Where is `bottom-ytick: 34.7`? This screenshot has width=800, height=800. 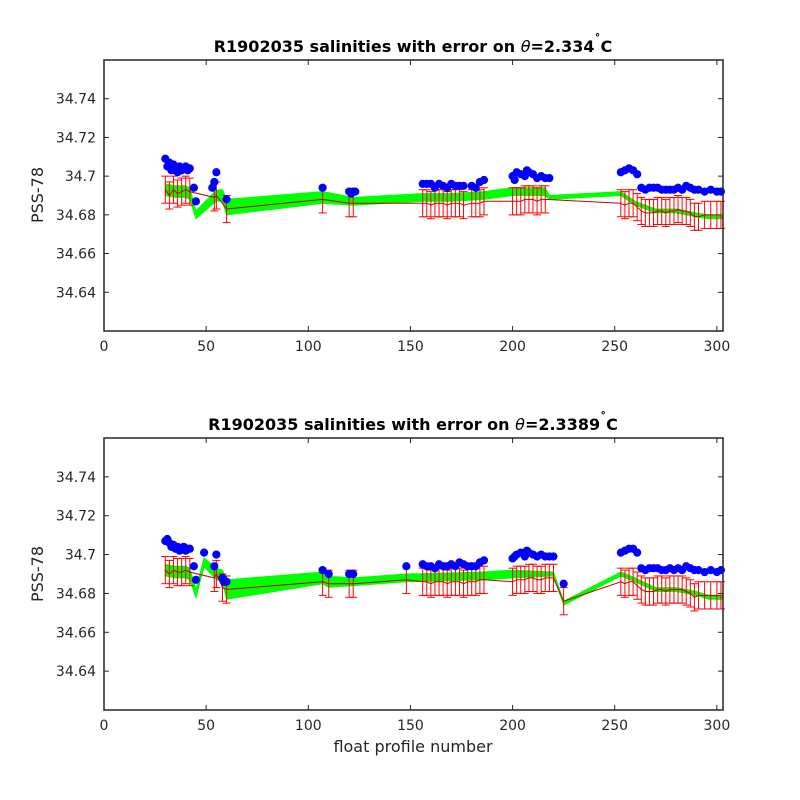
bottom-ytick: 34.7 is located at coordinates (80, 556).